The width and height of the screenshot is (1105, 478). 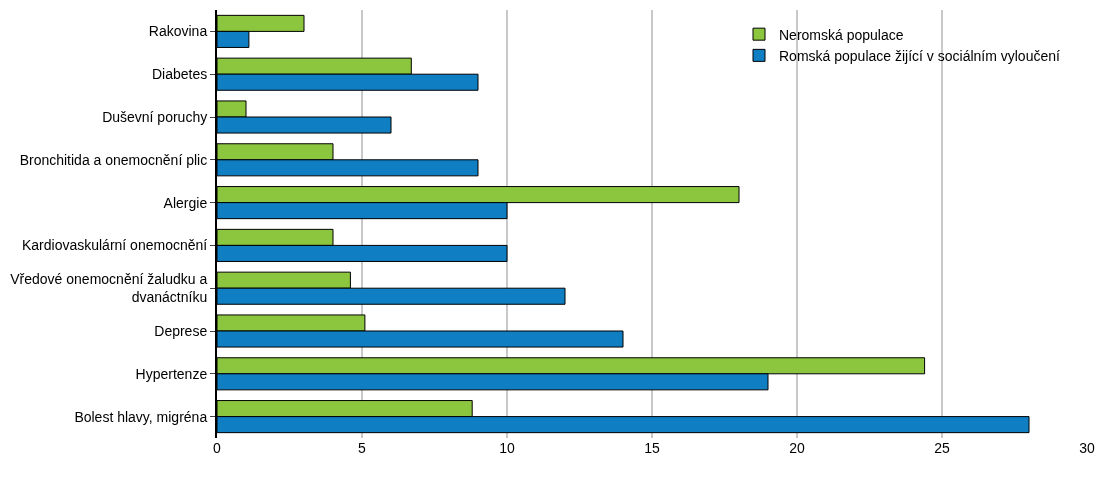 I want to click on legend-label: Neromská populace, so click(x=841, y=34).